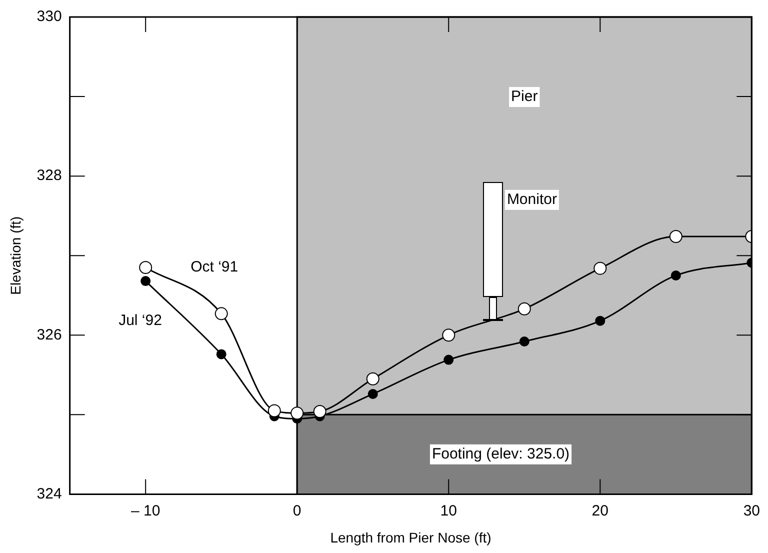 This screenshot has height=553, width=768. I want to click on x-tick-label: 10, so click(448, 511).